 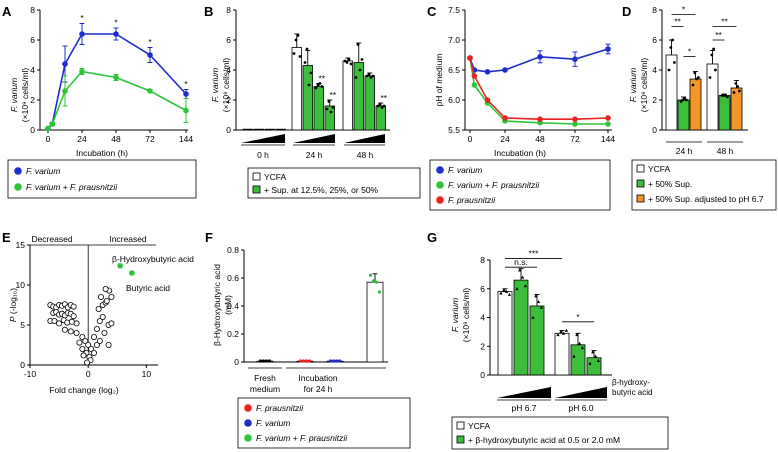 I want to click on c-ytick-label: 7.5, so click(x=454, y=10).